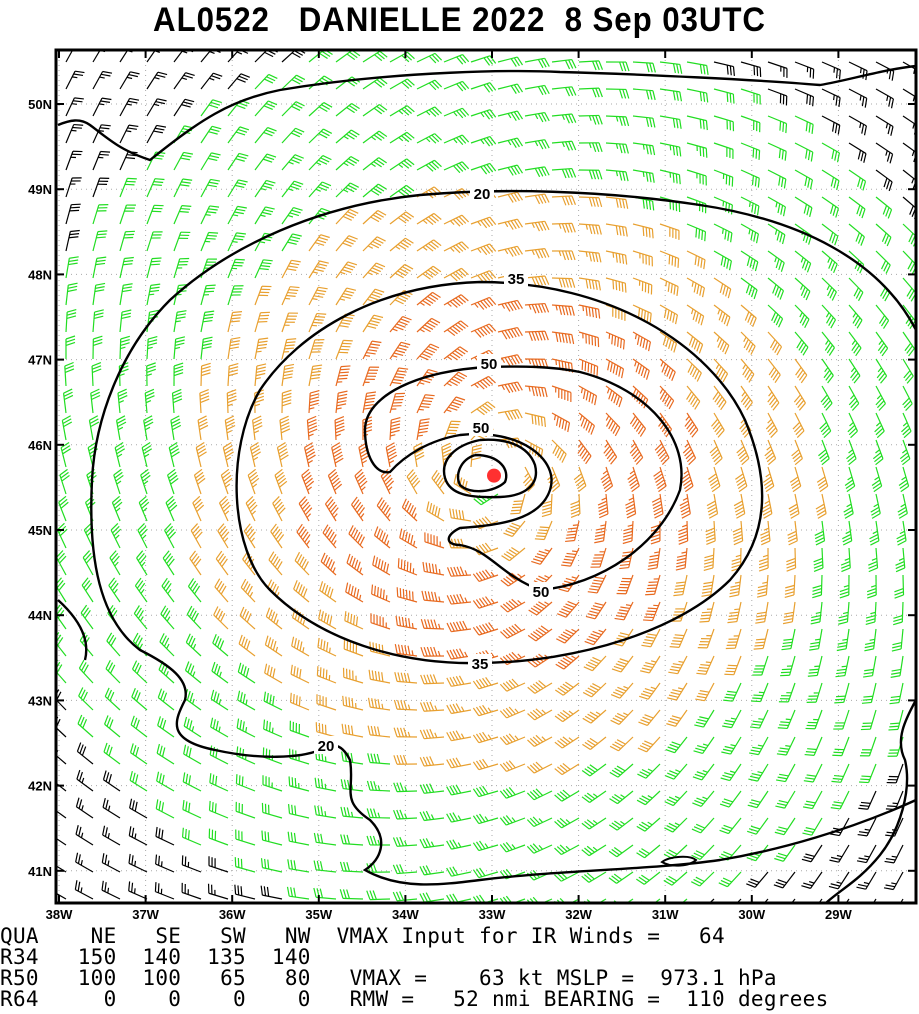  Describe the element at coordinates (162, 957) in the screenshot. I see `r34-se: 140` at that location.